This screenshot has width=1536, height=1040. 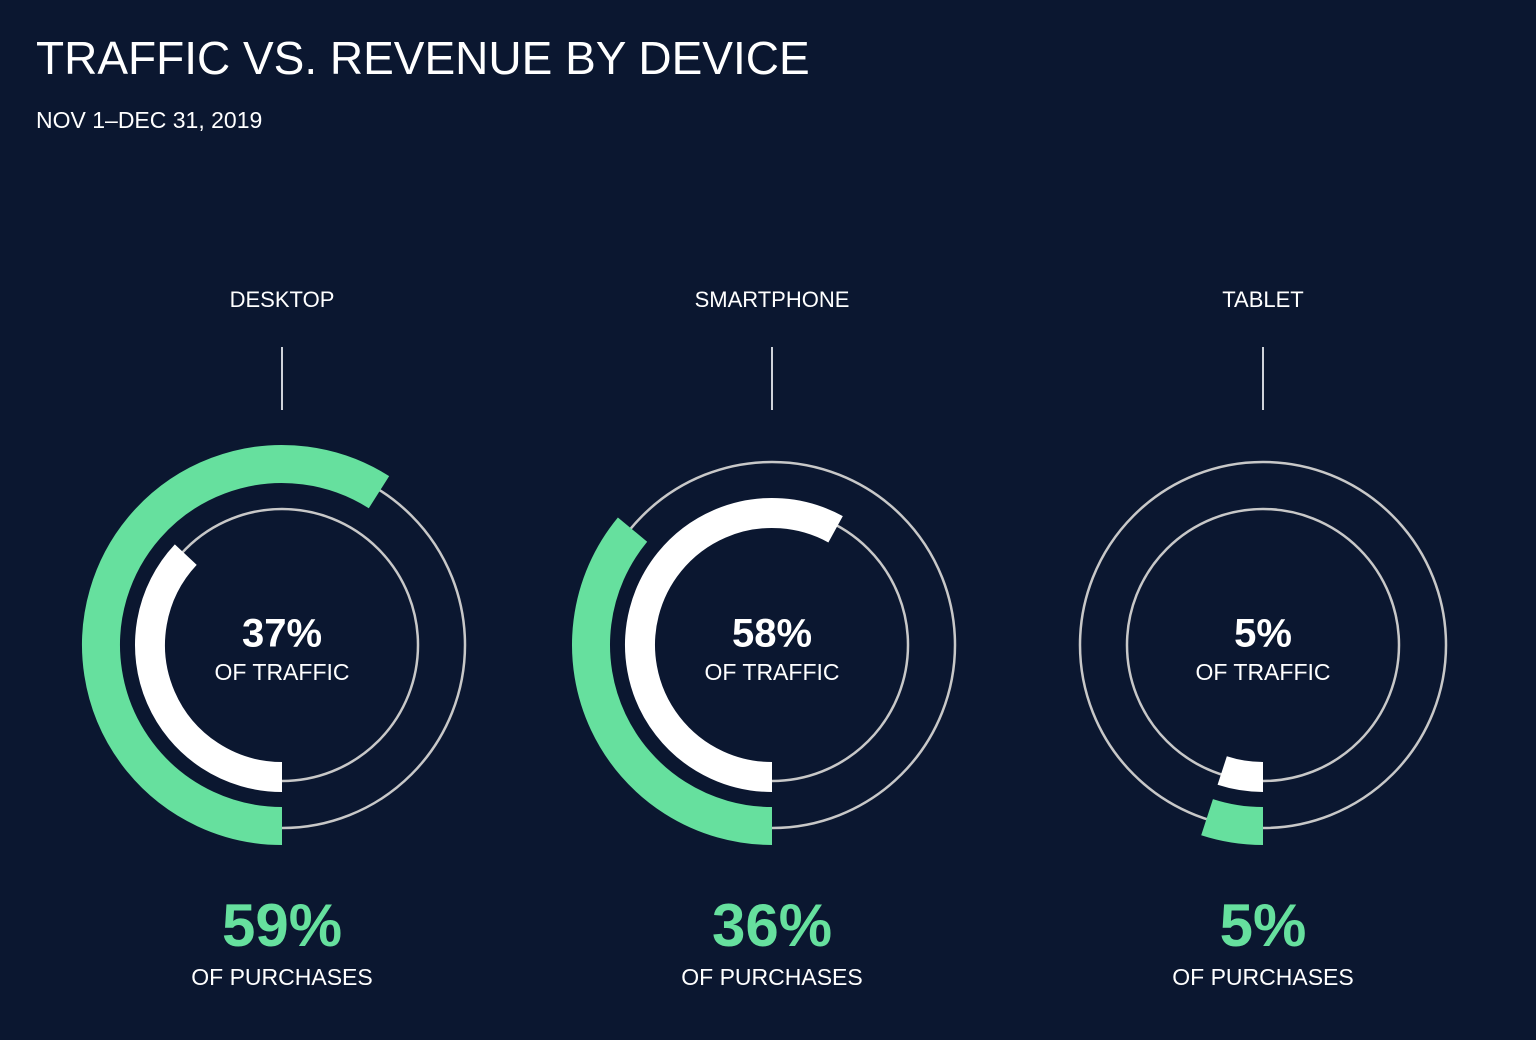 I want to click on category-label: SMARTPHONE, so click(x=772, y=299).